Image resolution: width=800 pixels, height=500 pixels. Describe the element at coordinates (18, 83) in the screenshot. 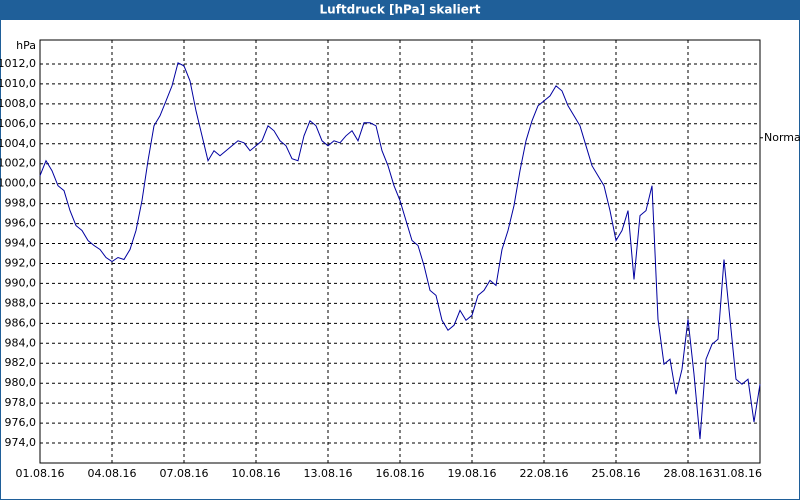

I see `y-tick-label: 1010,0` at that location.